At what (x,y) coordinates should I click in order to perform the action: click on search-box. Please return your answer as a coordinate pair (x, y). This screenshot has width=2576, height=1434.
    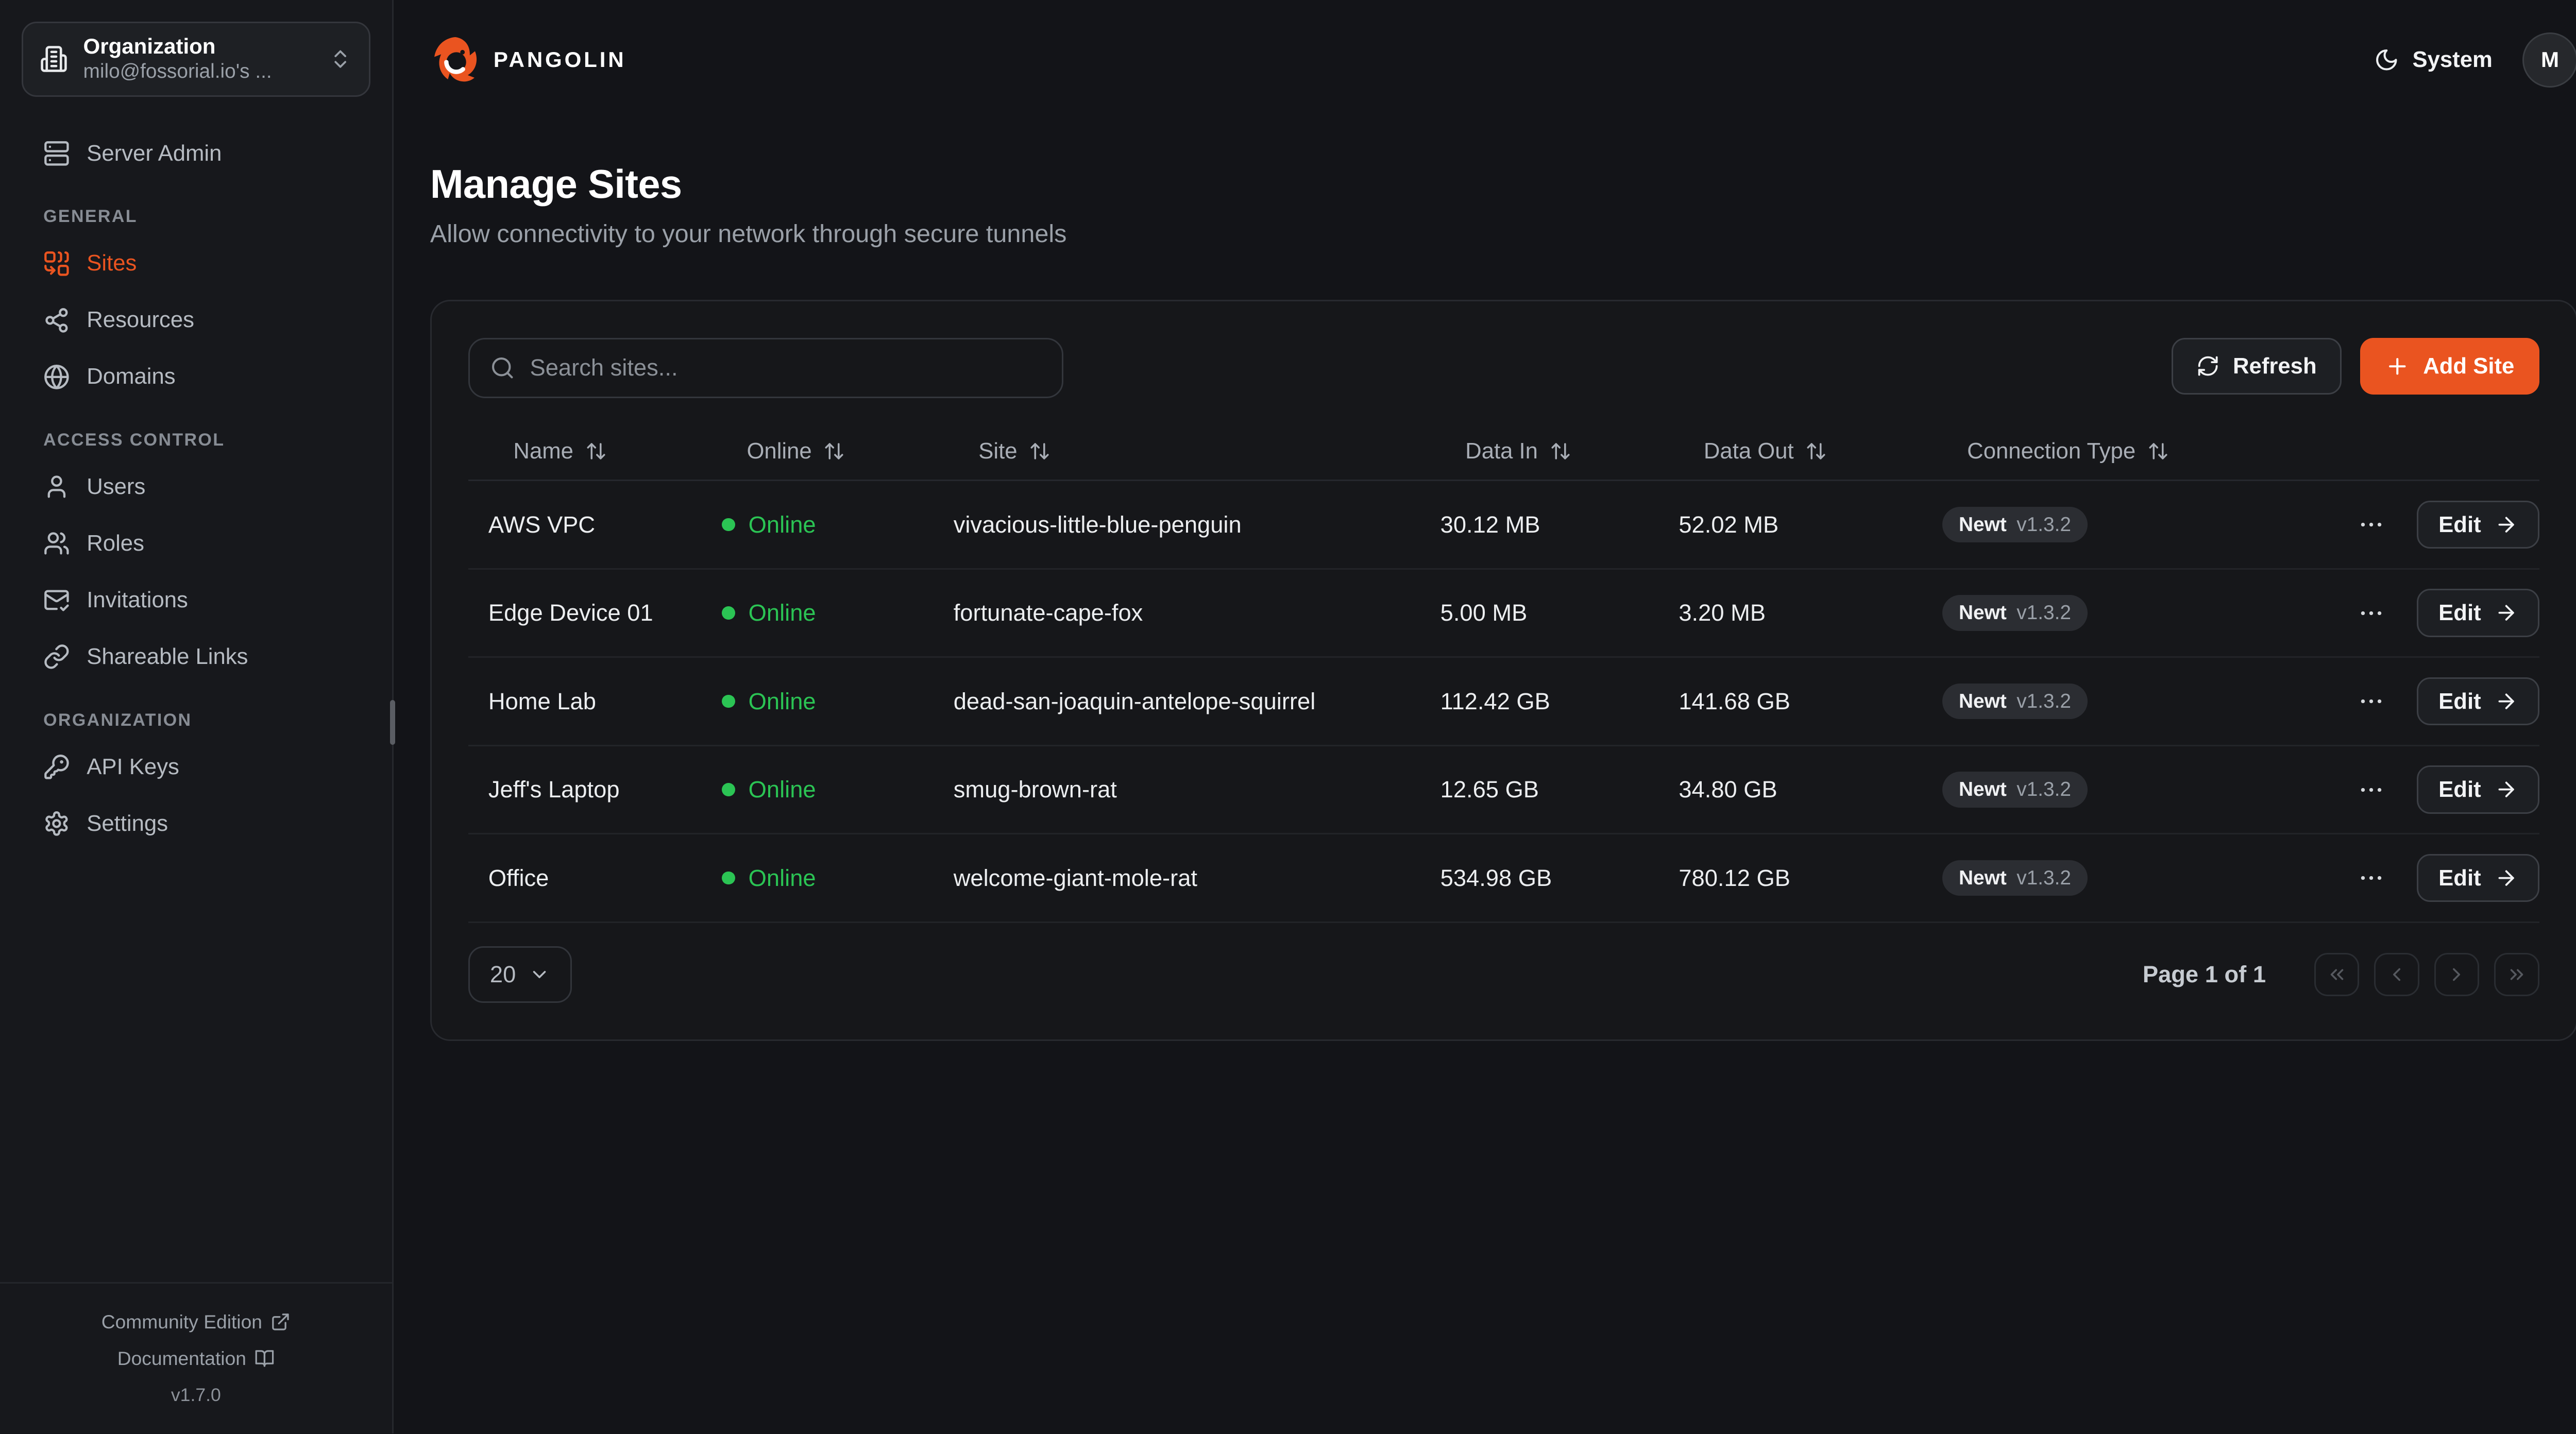
    Looking at the image, I should click on (766, 368).